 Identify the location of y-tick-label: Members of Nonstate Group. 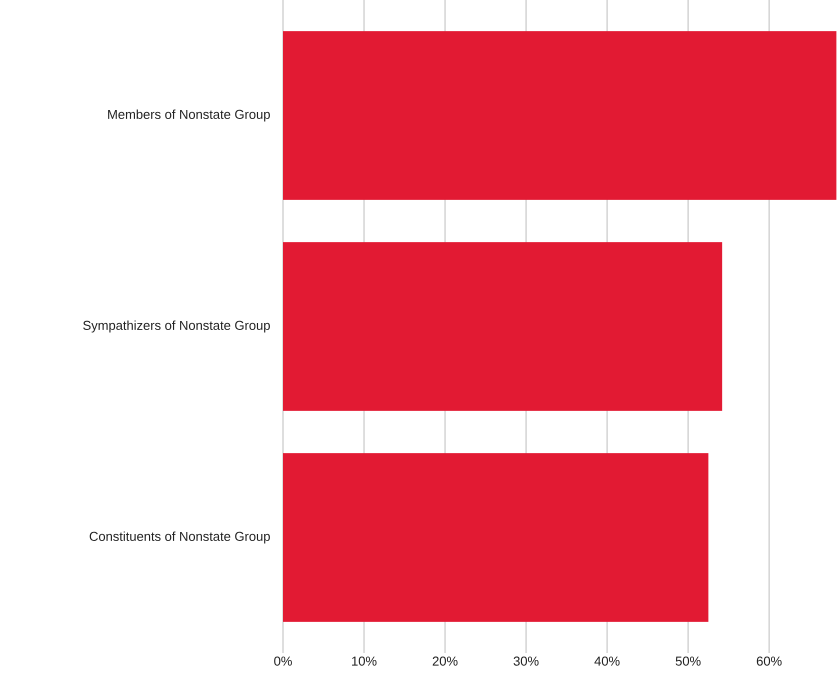
(189, 115).